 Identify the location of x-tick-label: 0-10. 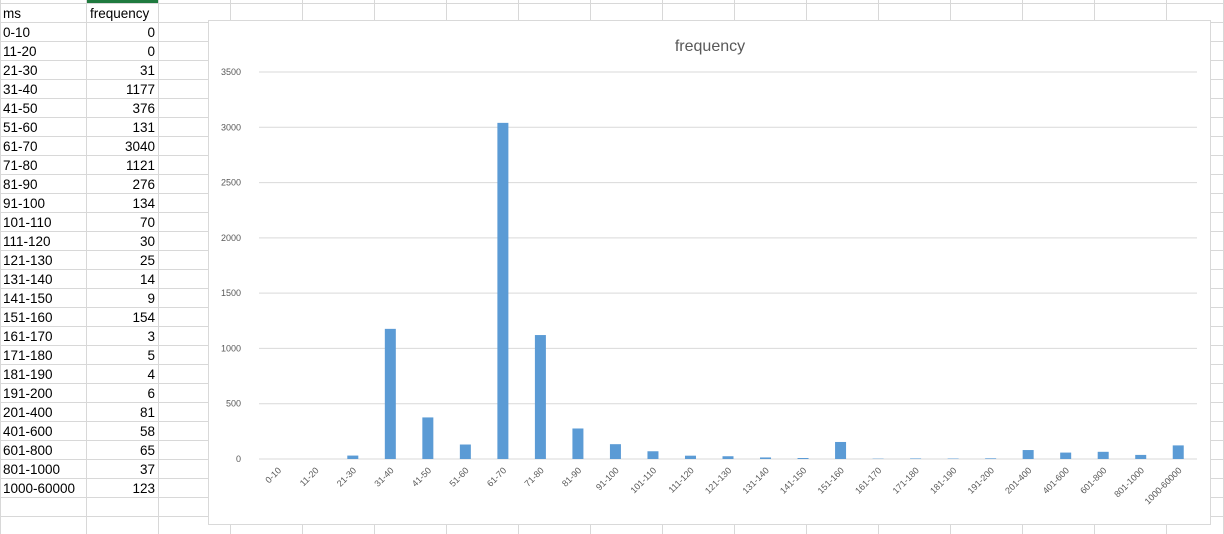
(273, 475).